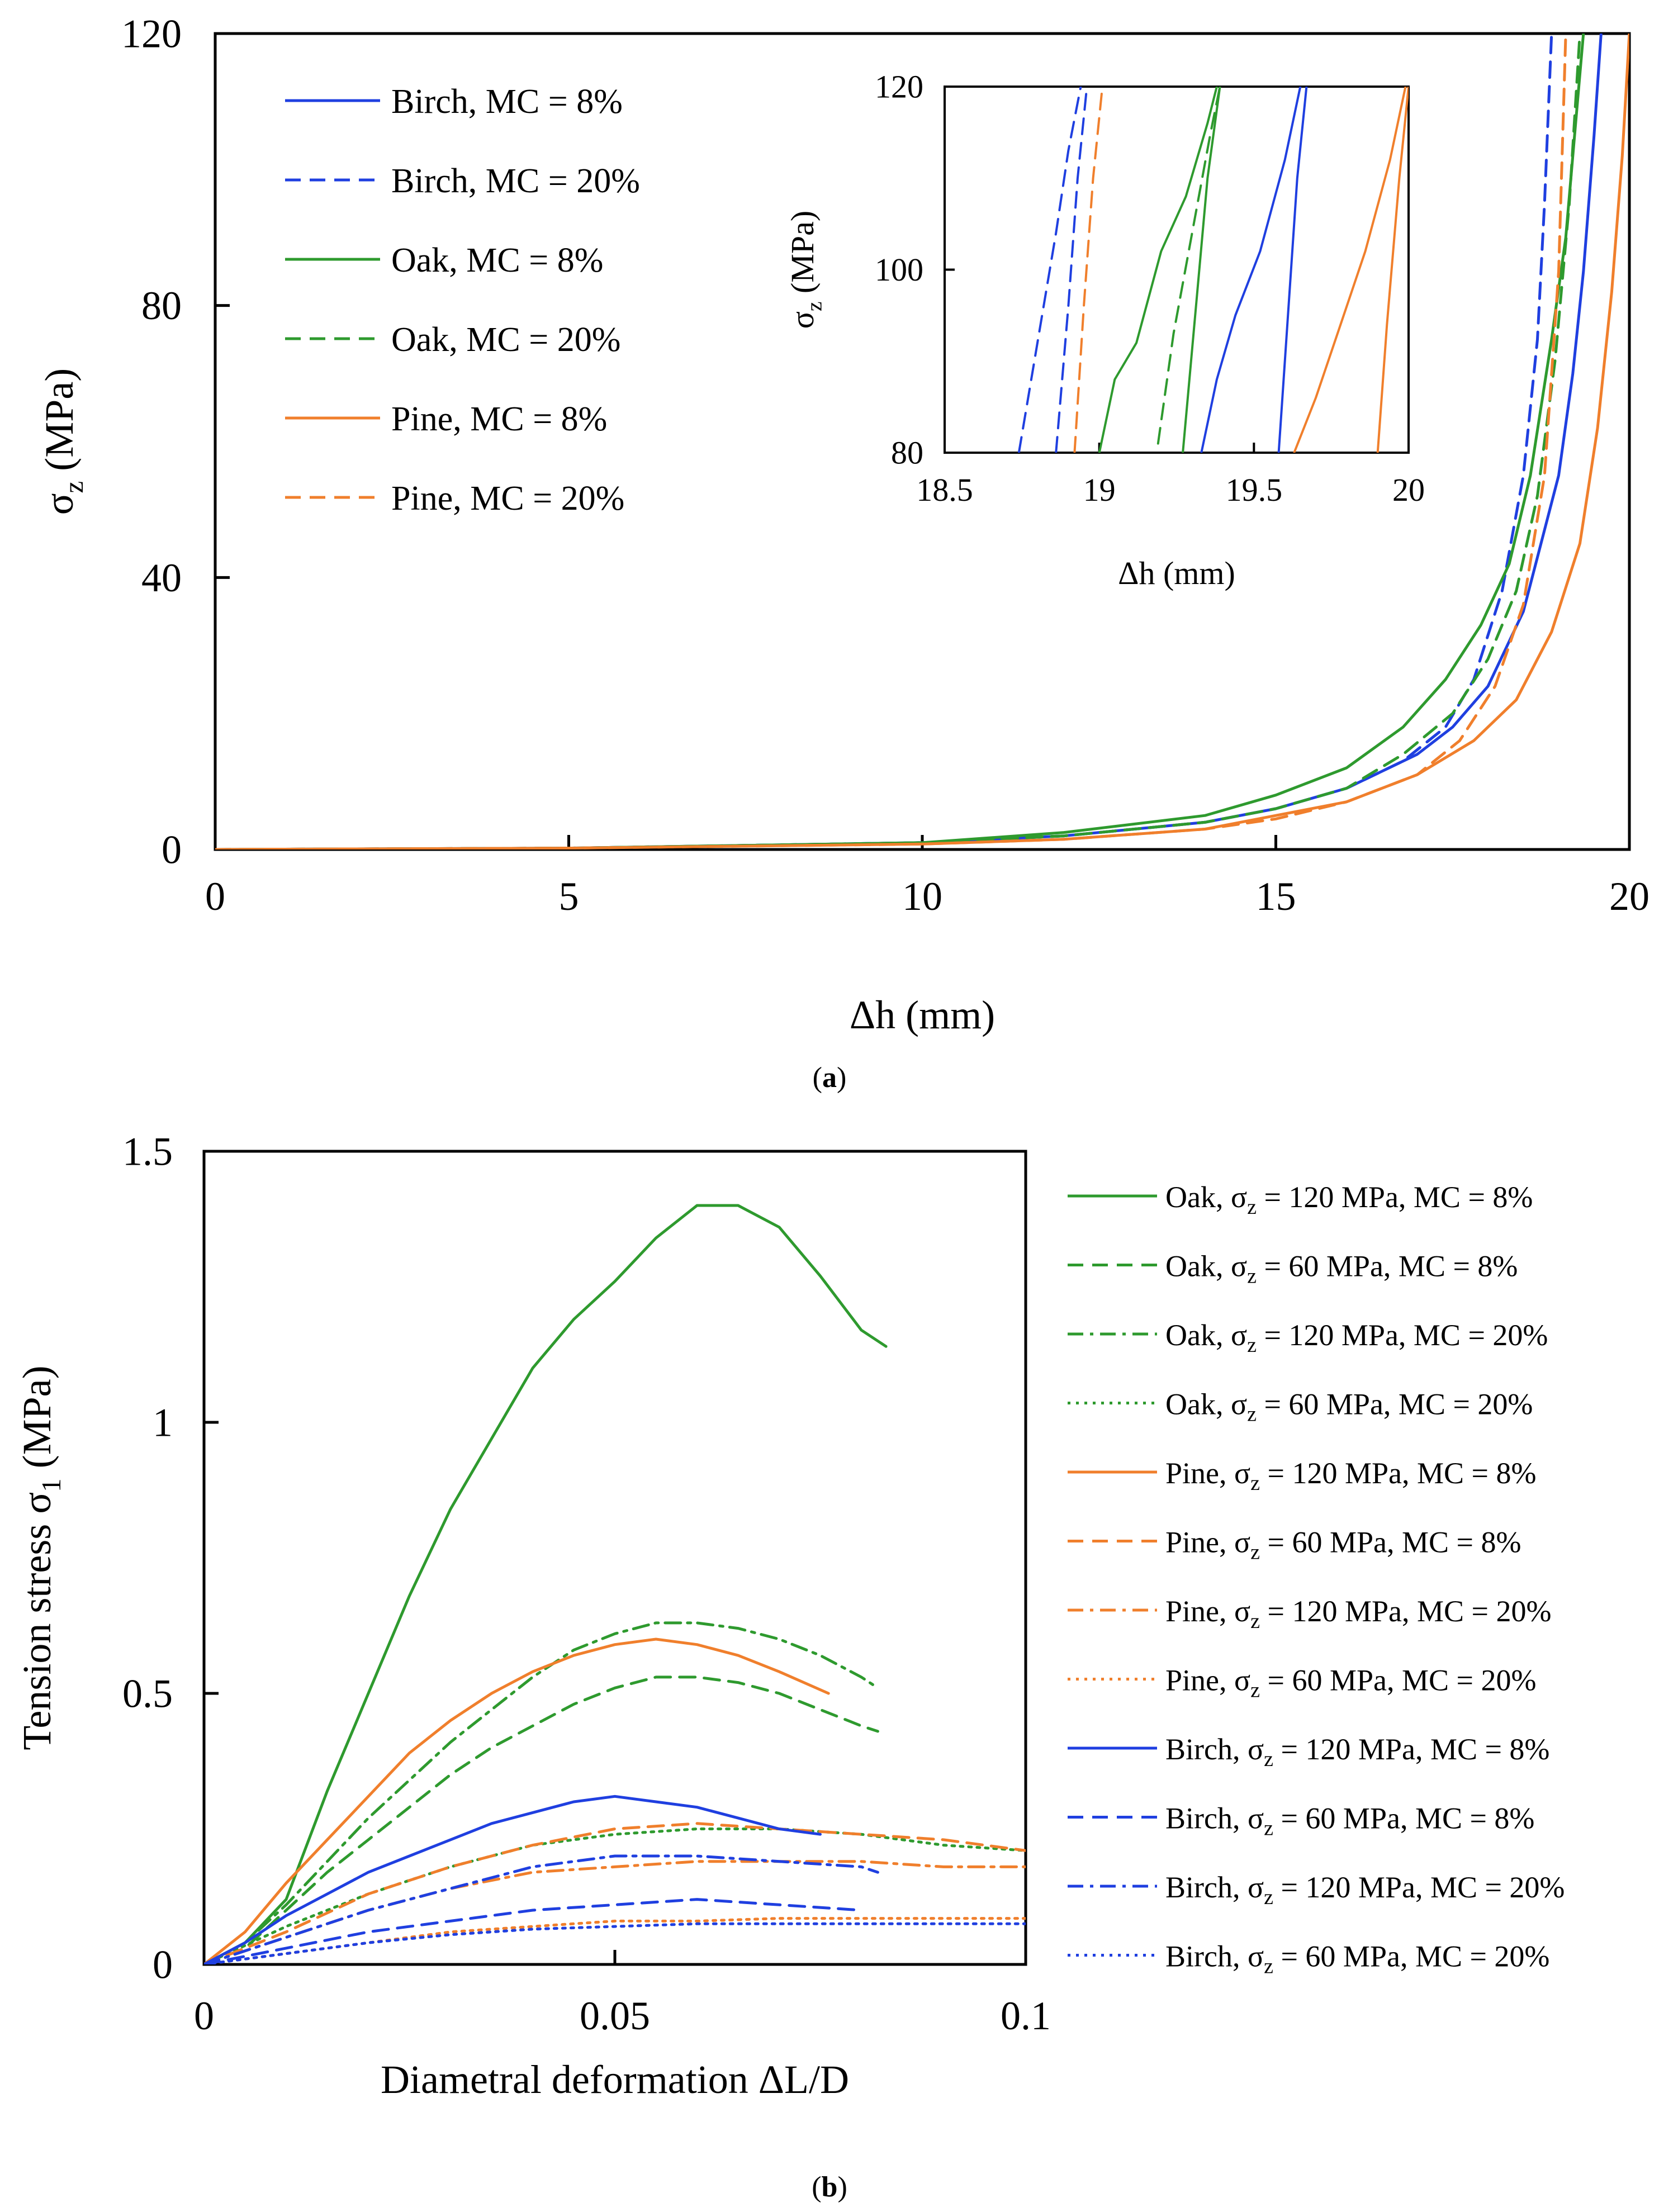 The width and height of the screenshot is (1659, 2212). What do you see at coordinates (1099, 490) in the screenshot?
I see `inset-x-tick-label: 19` at bounding box center [1099, 490].